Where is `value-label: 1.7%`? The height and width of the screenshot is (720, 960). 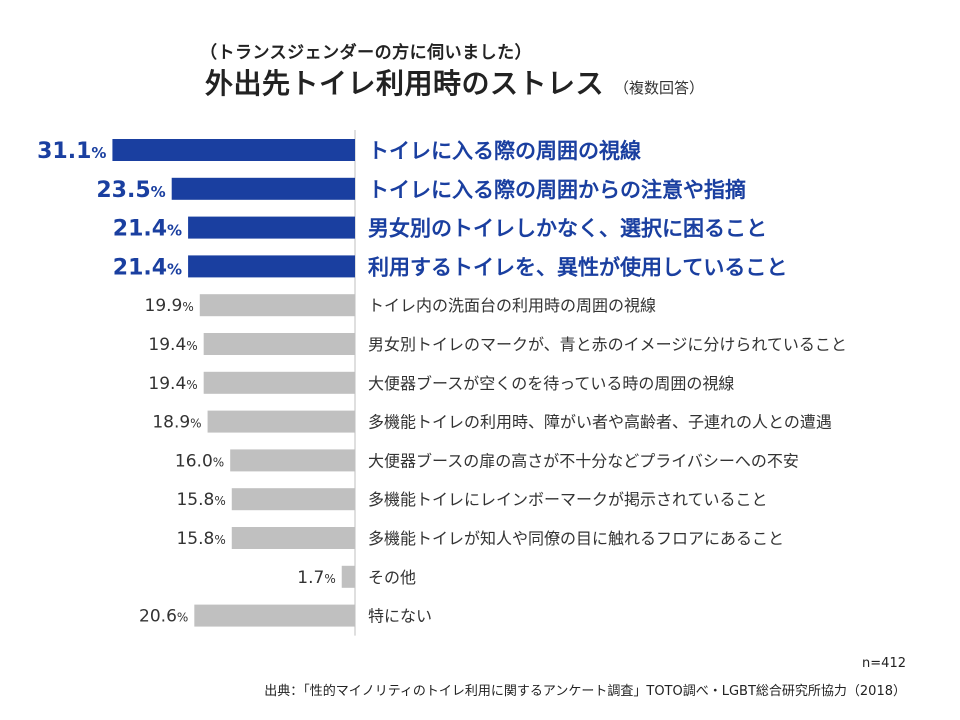 value-label: 1.7% is located at coordinates (316, 578).